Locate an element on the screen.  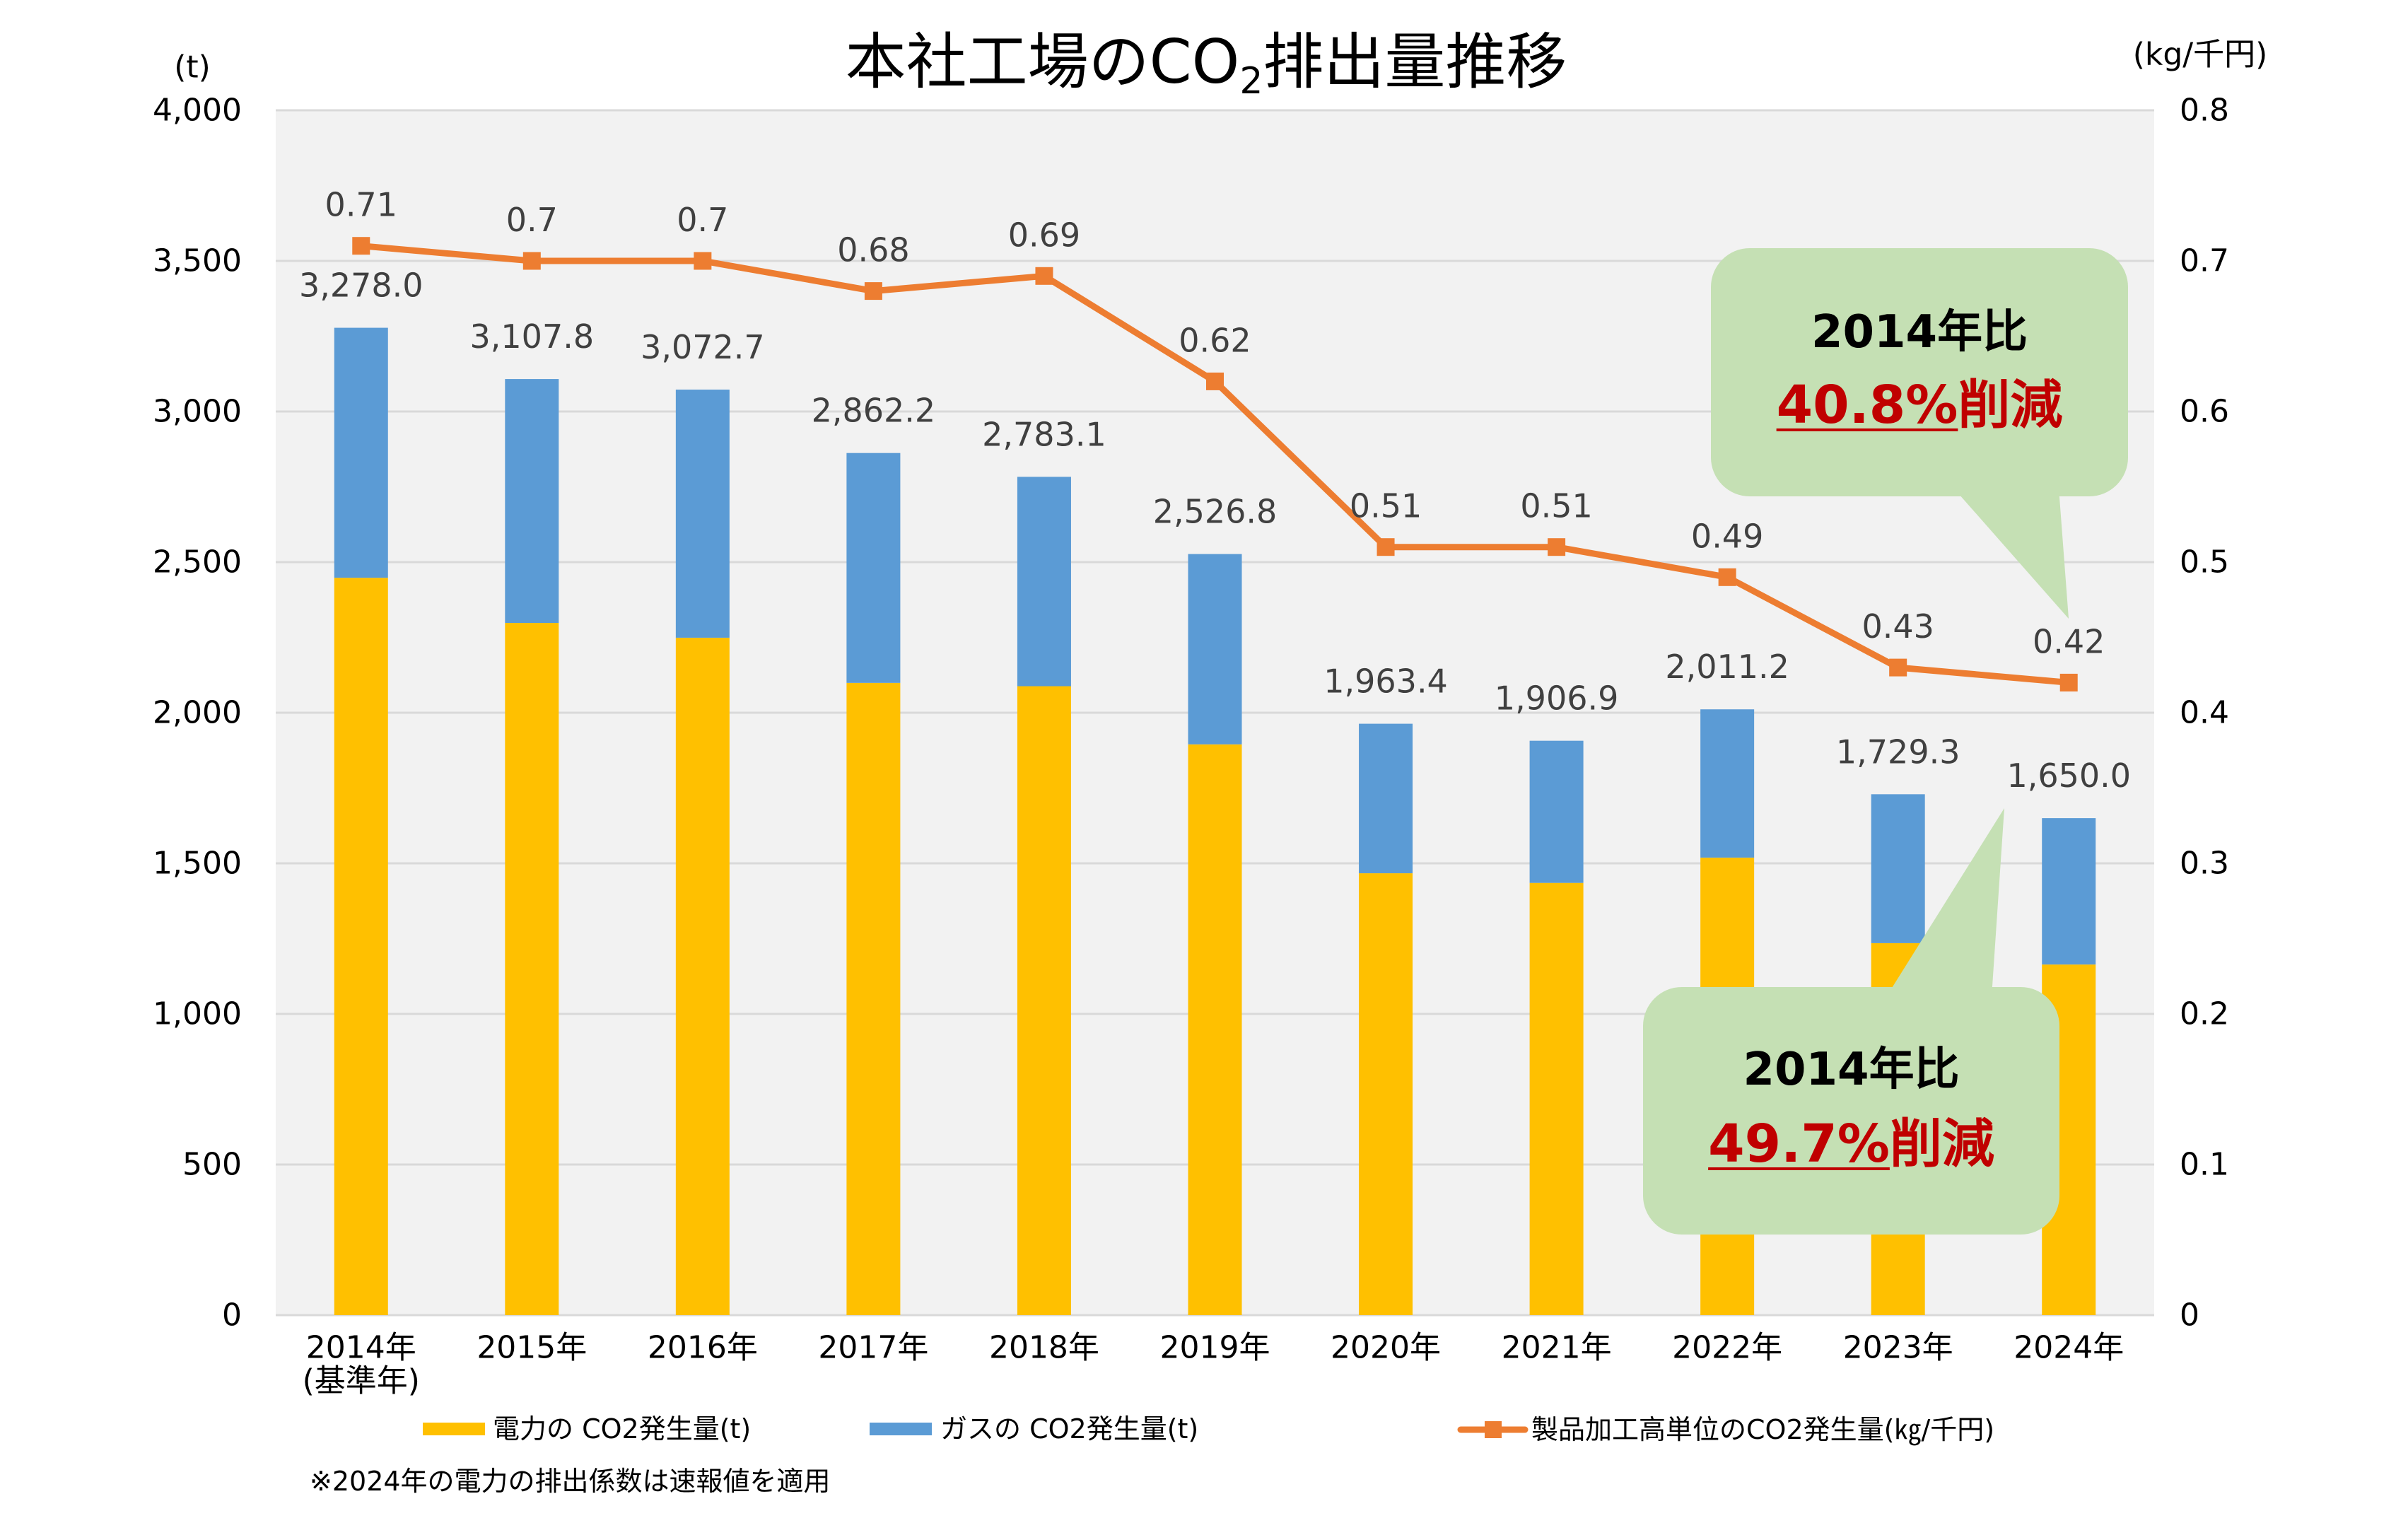
line-value-label-2017: 0.68 is located at coordinates (873, 250).